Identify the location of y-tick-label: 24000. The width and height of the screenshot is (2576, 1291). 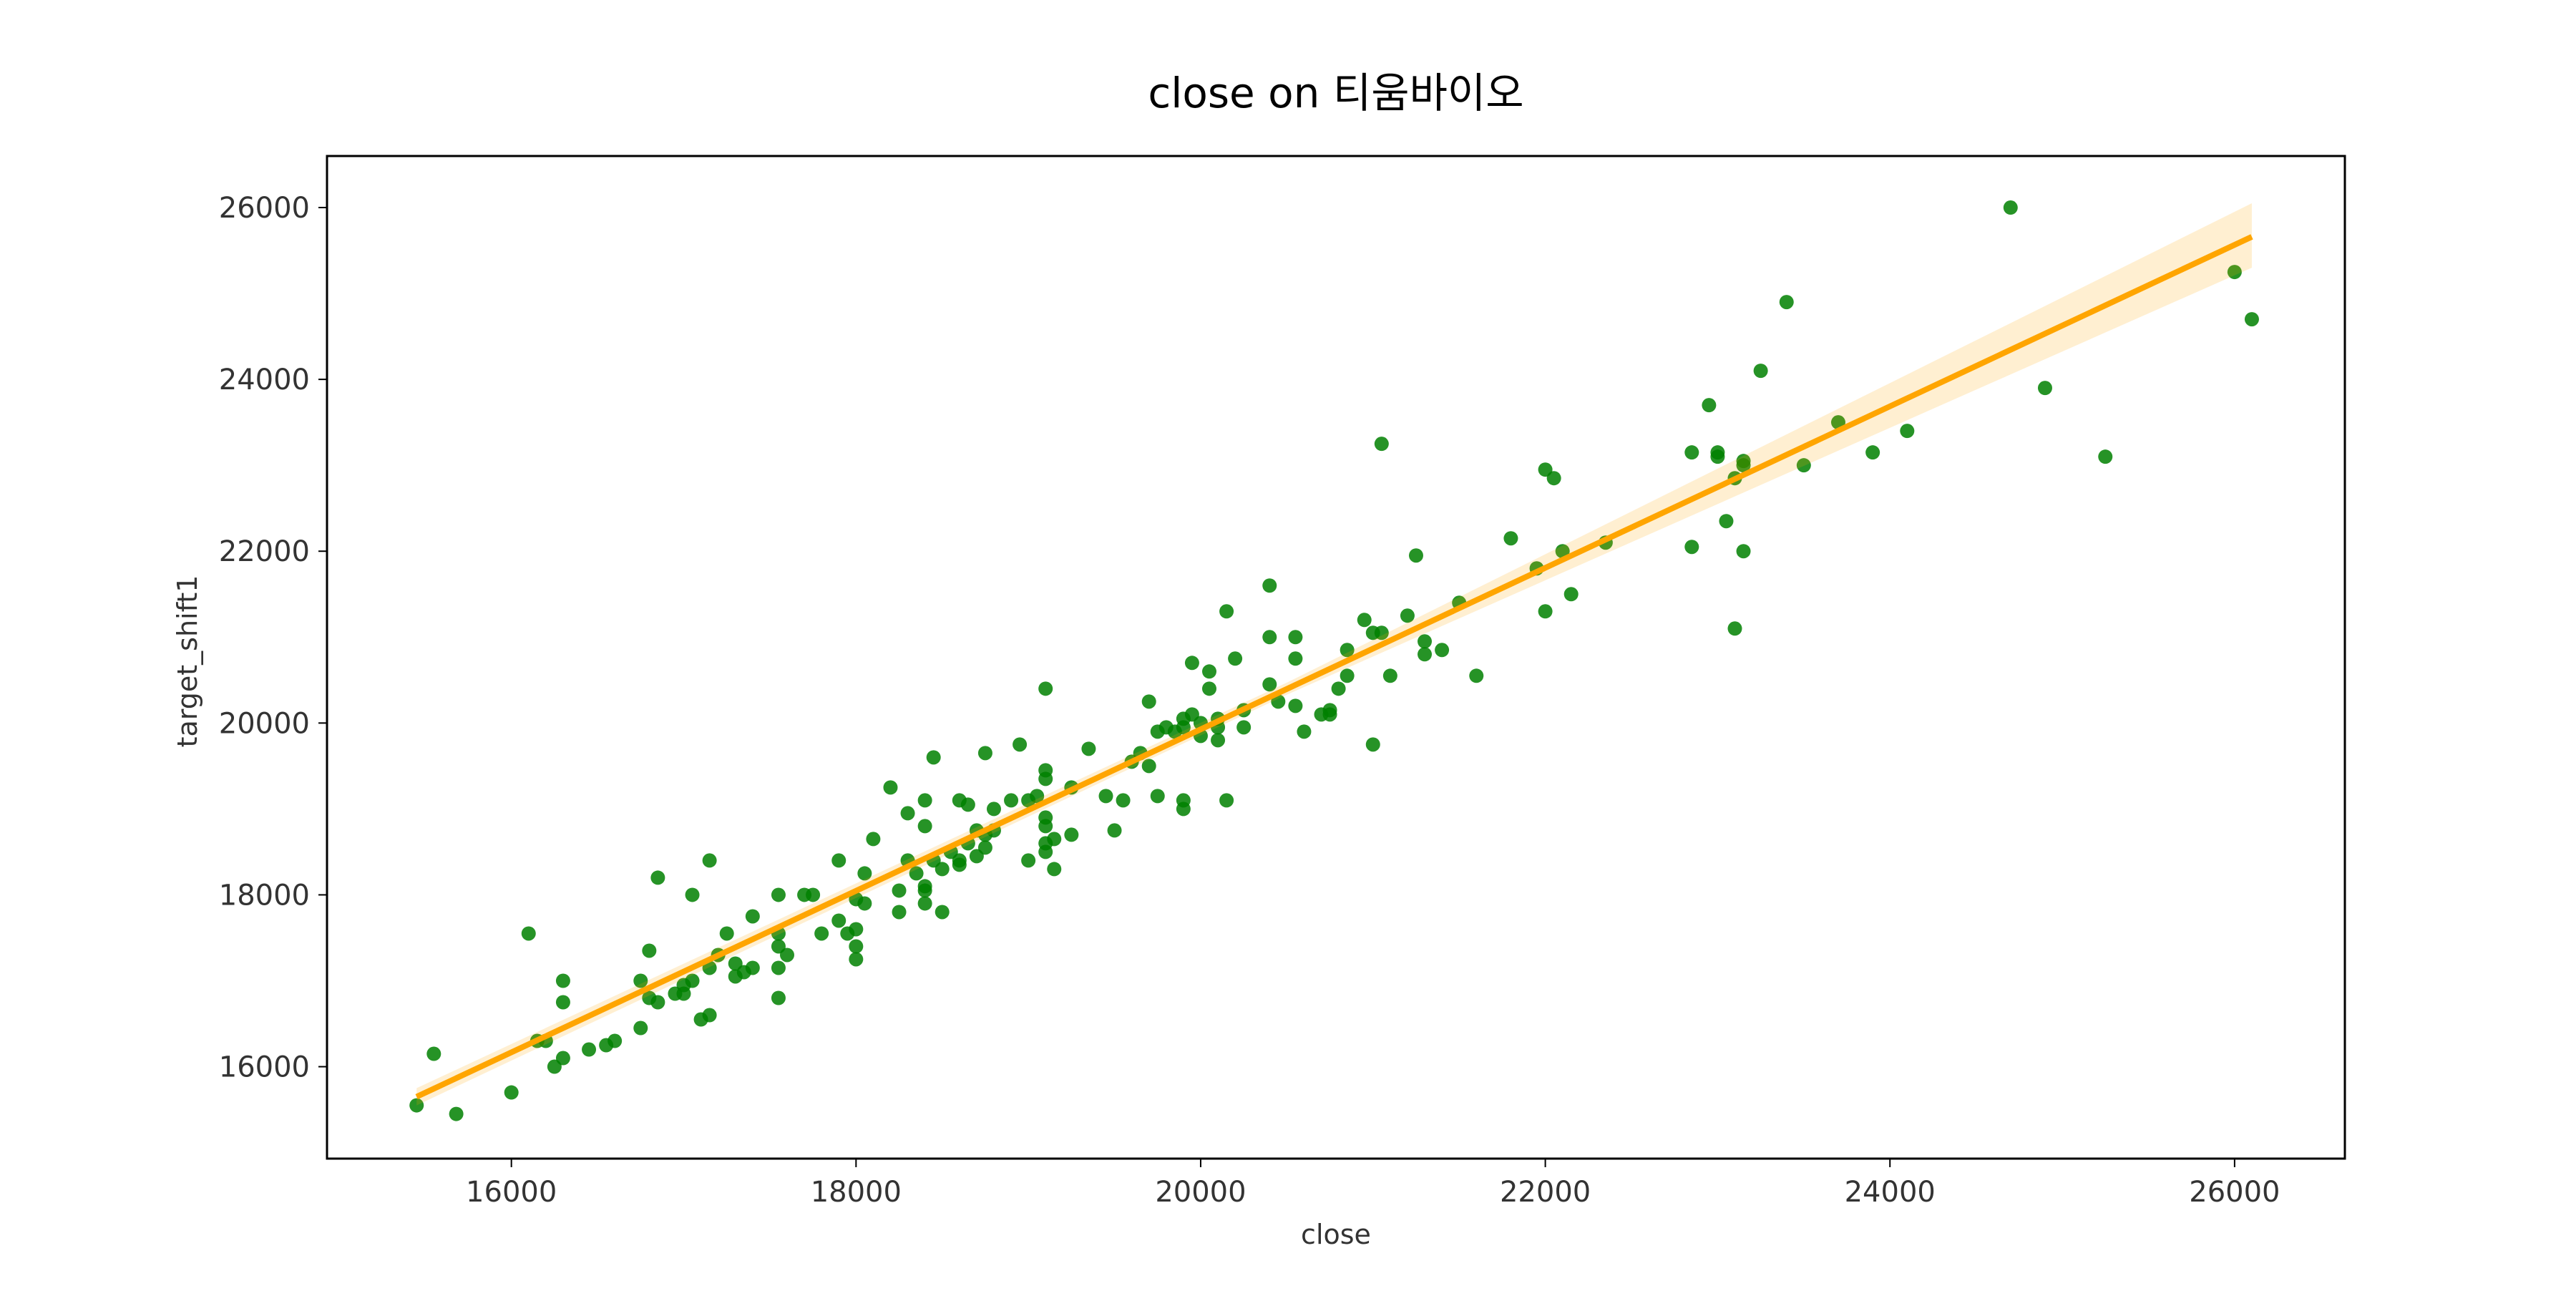
(264, 380).